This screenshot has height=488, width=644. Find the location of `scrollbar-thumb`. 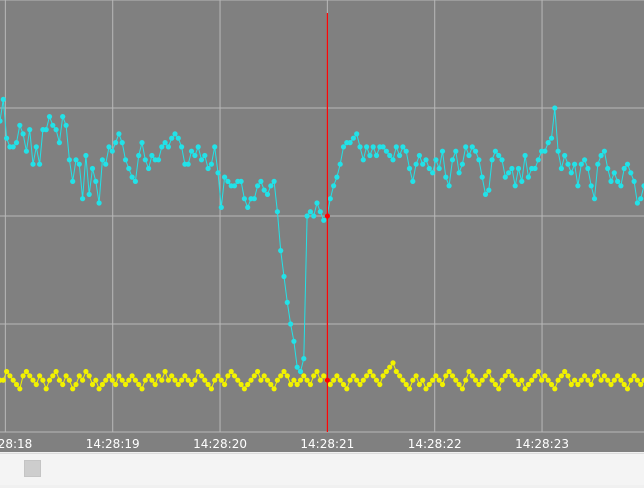

scrollbar-thumb is located at coordinates (32, 468).